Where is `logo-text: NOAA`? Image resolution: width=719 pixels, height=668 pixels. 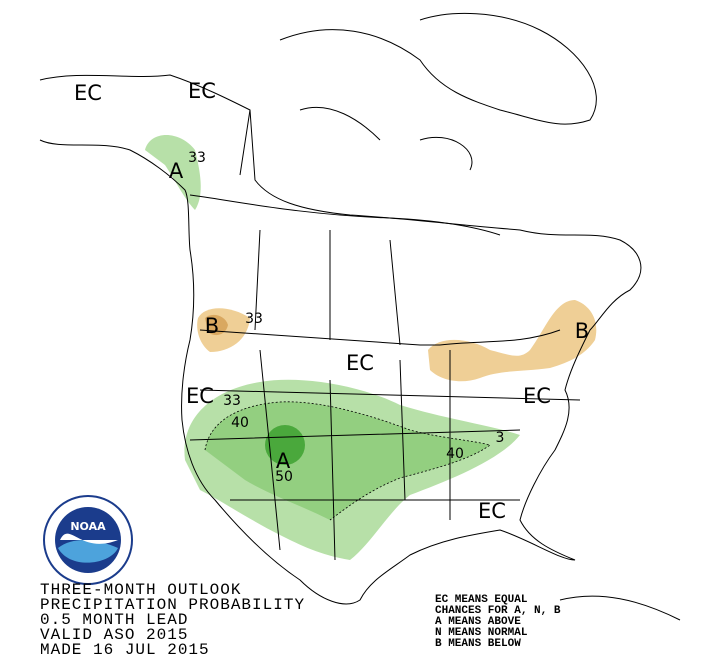 logo-text: NOAA is located at coordinates (88, 526).